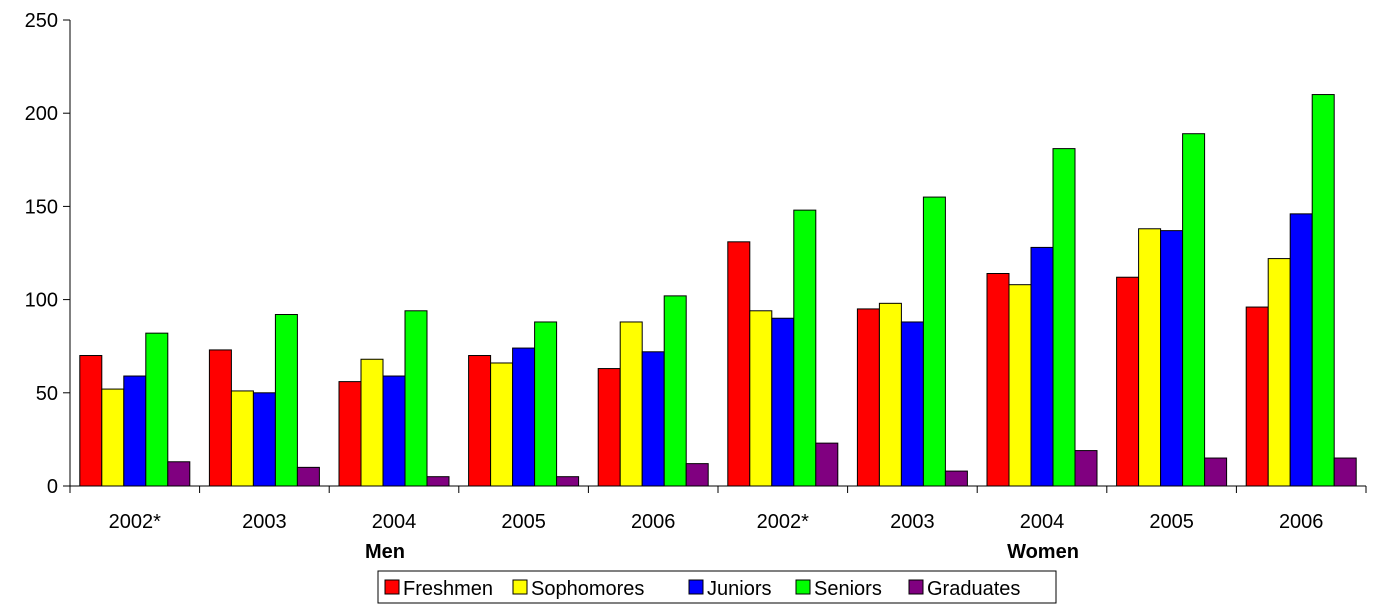  I want to click on legend-swatch-freshmen, so click(392, 587).